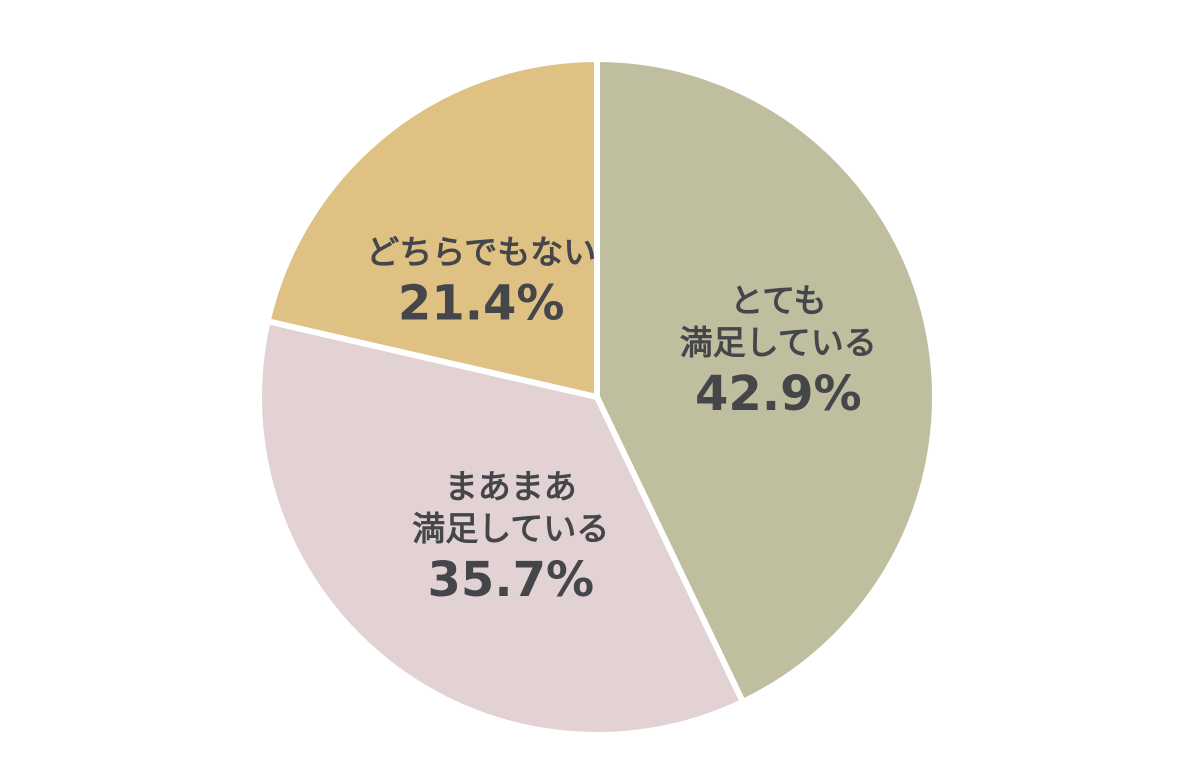  What do you see at coordinates (481, 304) in the screenshot?
I see `slice-value-2: 21.4%` at bounding box center [481, 304].